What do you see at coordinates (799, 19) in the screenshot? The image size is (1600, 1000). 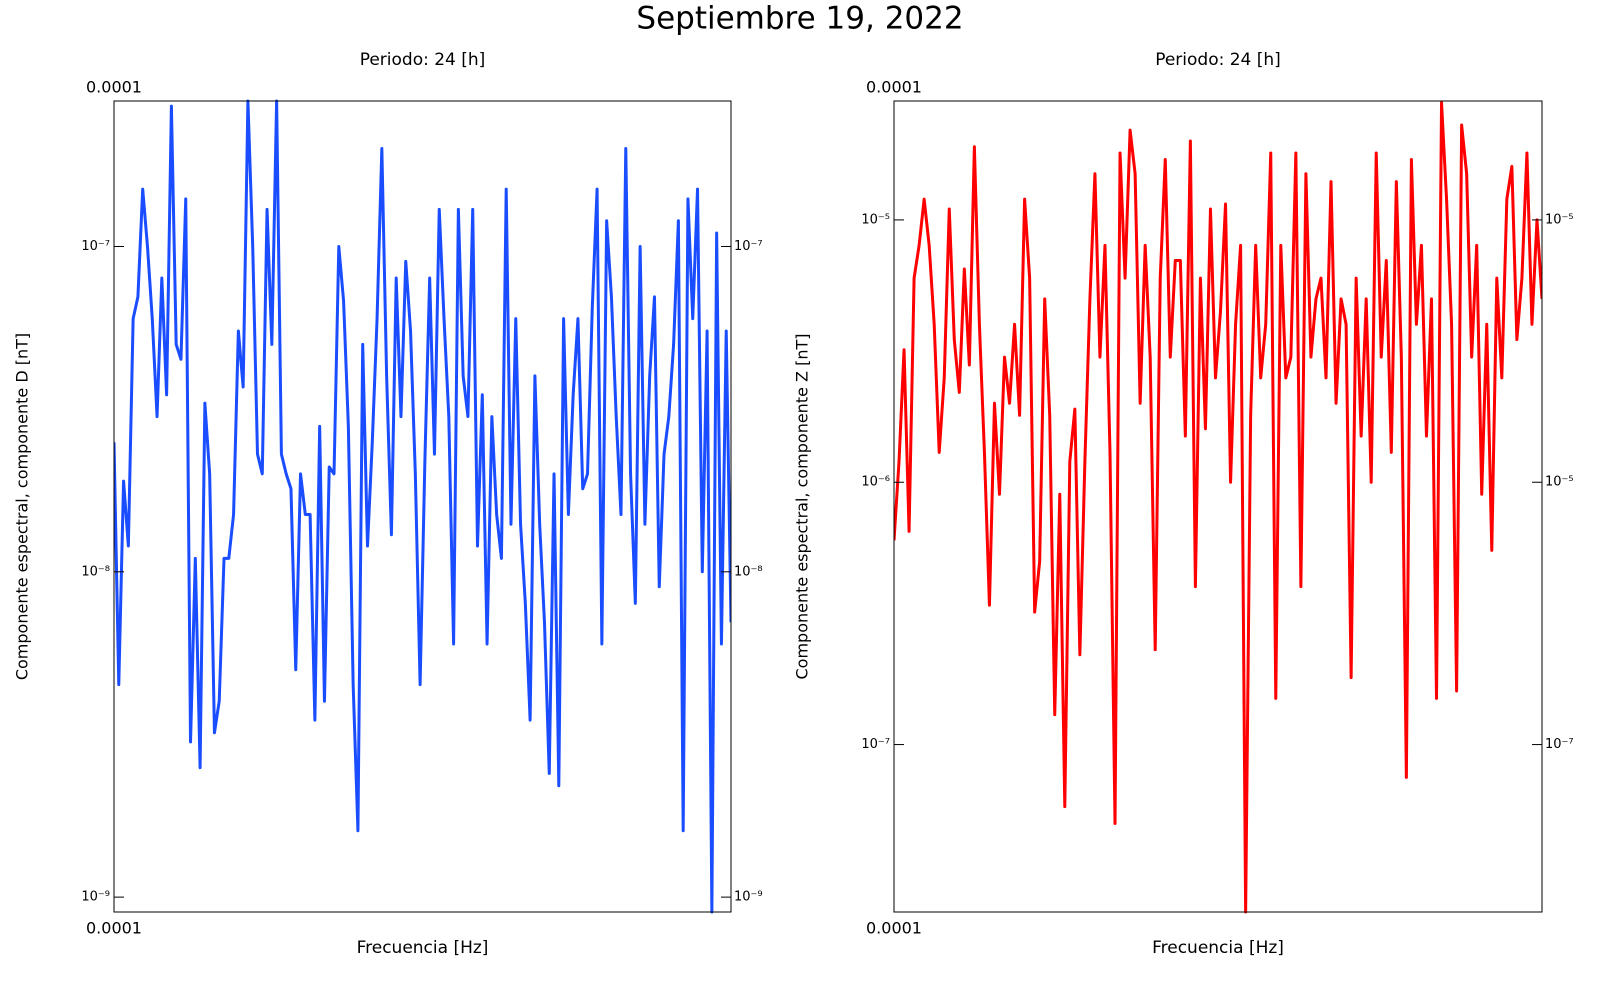 I see `page-title: Septiembre 19, 2022` at bounding box center [799, 19].